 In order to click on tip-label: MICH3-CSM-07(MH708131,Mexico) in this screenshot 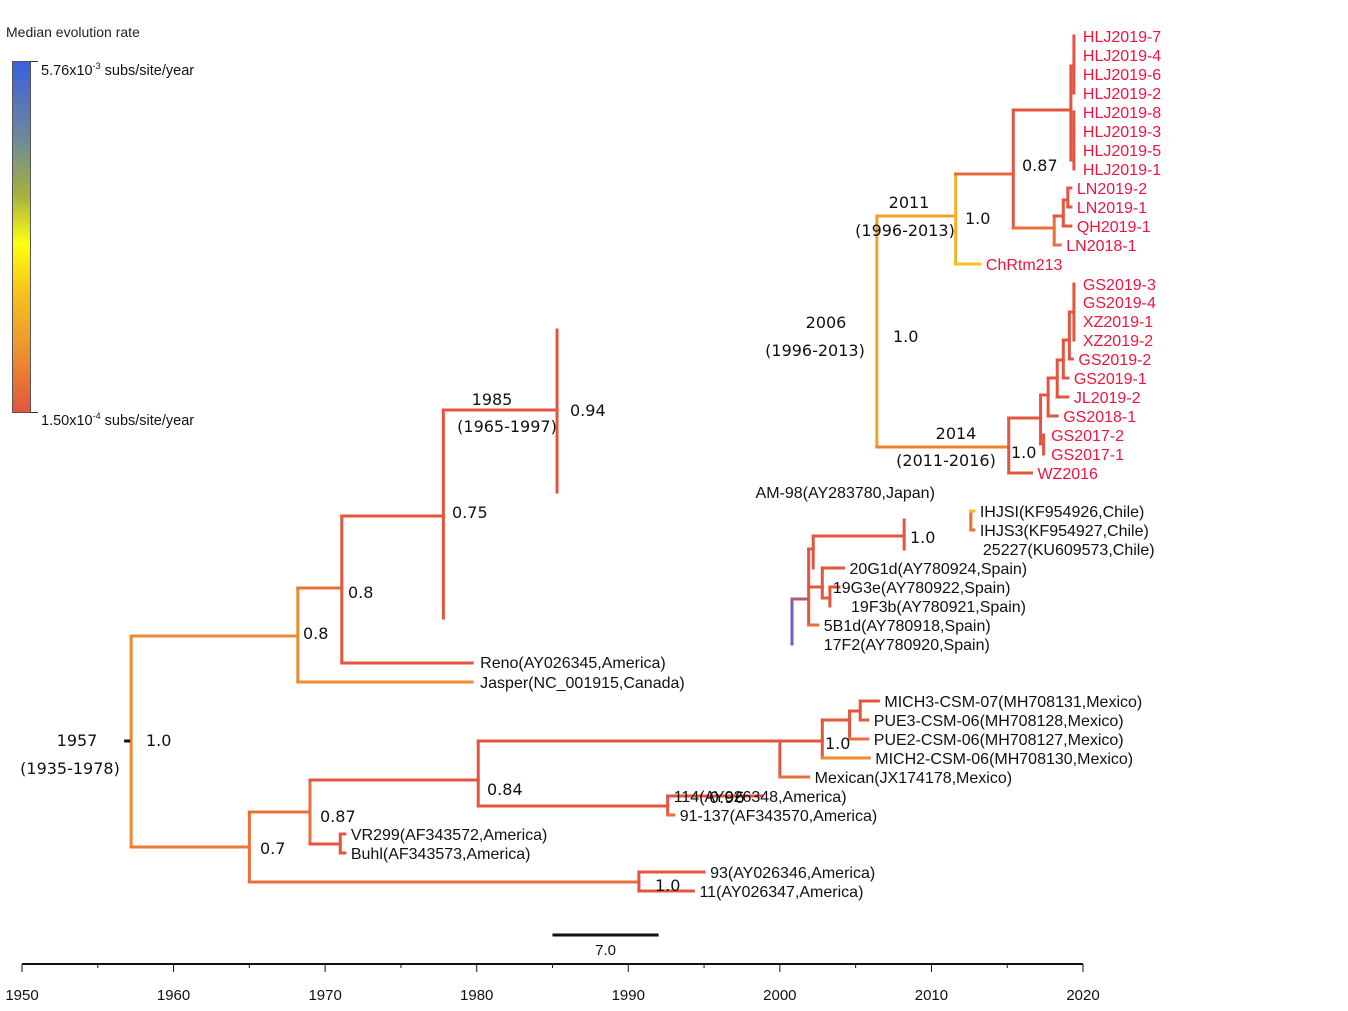, I will do `click(1013, 702)`.